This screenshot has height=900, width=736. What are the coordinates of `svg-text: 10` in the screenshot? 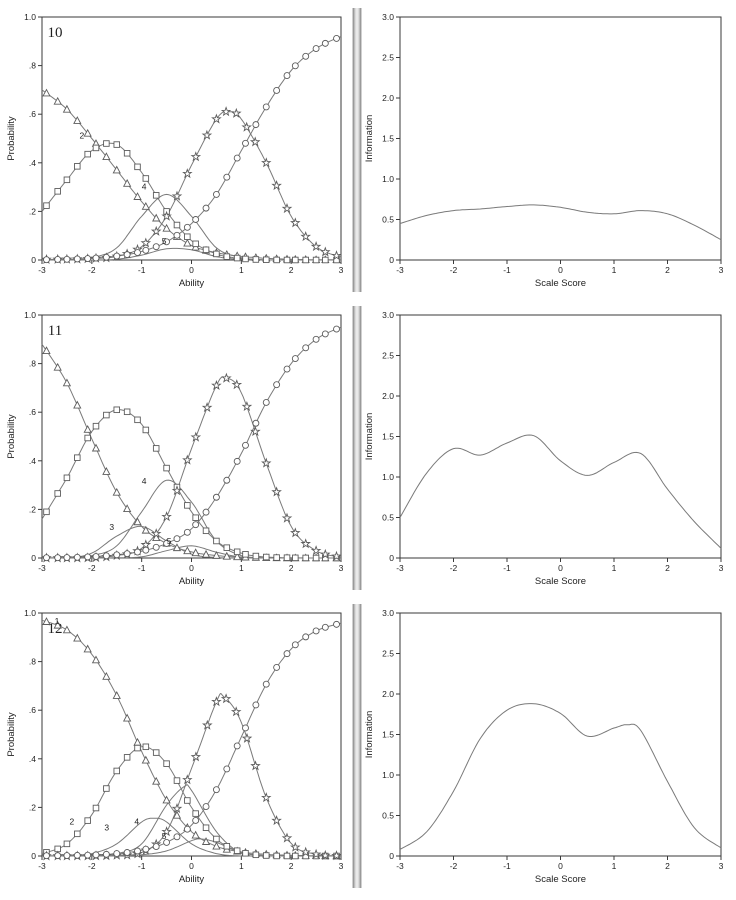 It's located at (55, 33).